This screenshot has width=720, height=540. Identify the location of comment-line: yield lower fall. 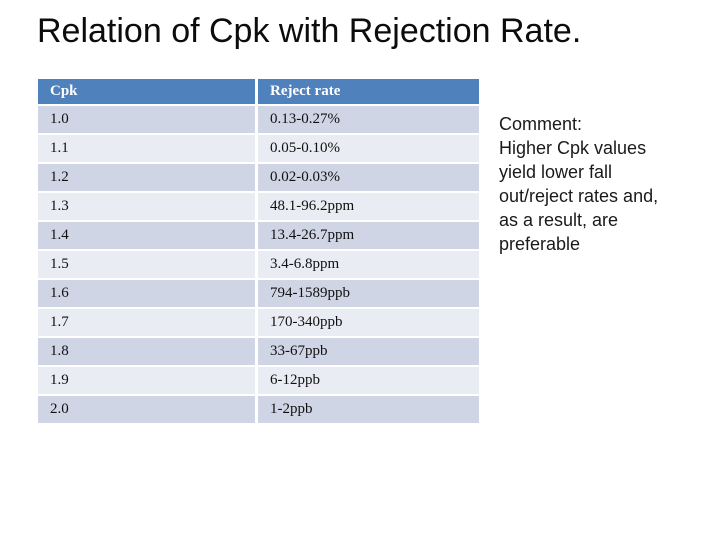
(556, 172).